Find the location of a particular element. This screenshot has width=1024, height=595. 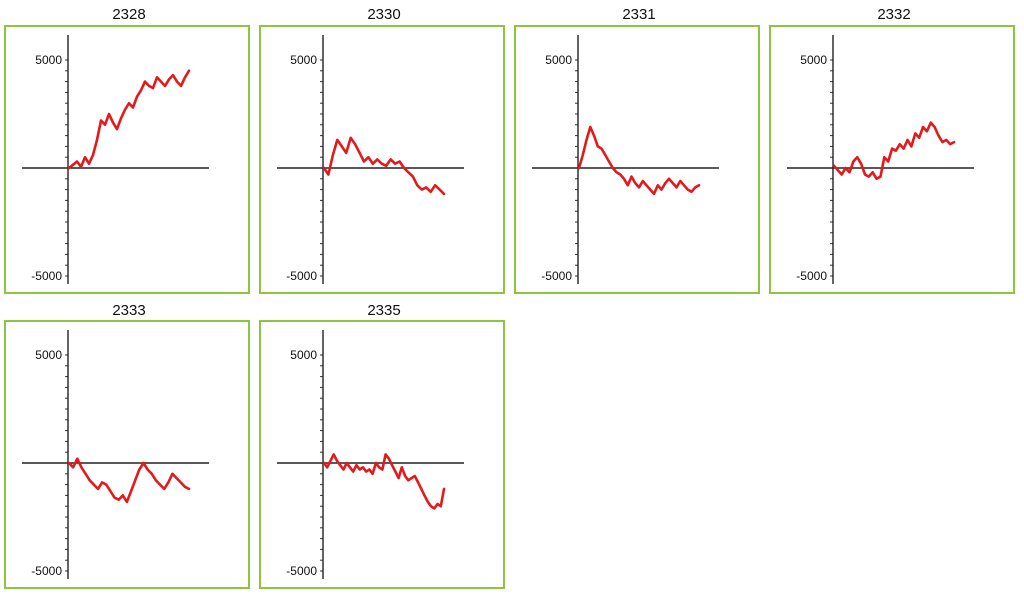

chart-title-2330: 2330 is located at coordinates (384, 14).